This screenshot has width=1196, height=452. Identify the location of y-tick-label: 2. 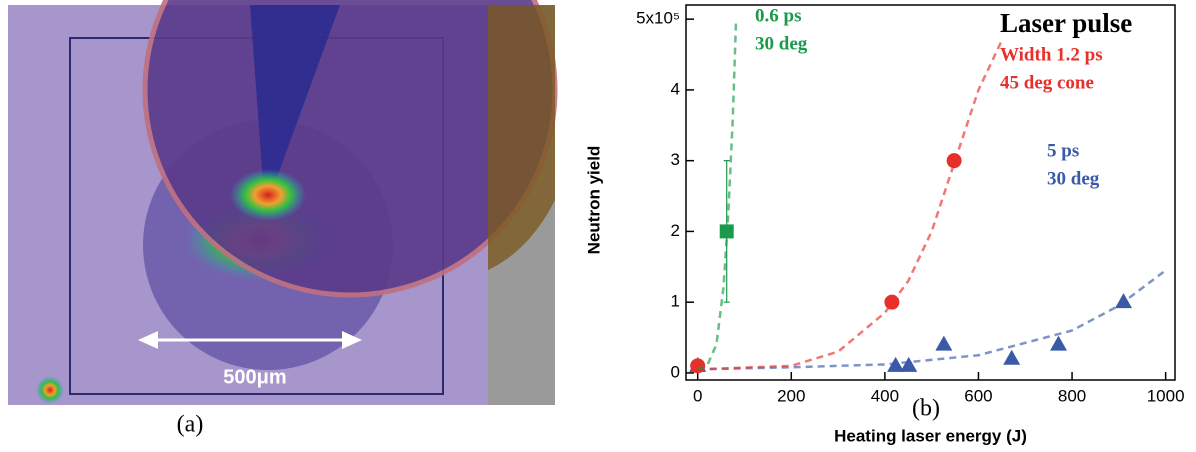
(675, 230).